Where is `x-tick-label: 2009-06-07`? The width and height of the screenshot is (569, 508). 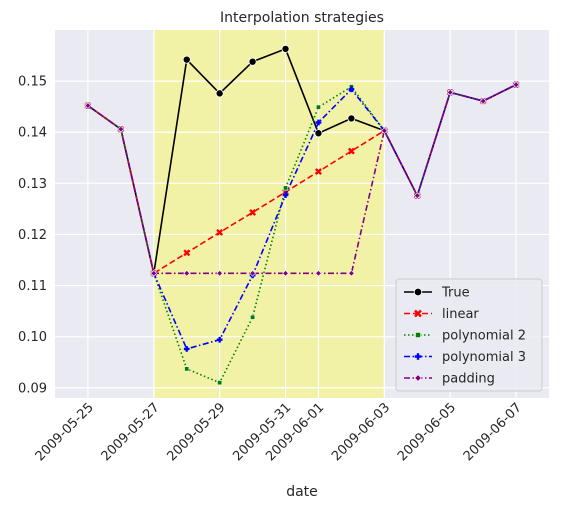
x-tick-label: 2009-06-07 is located at coordinates (493, 432).